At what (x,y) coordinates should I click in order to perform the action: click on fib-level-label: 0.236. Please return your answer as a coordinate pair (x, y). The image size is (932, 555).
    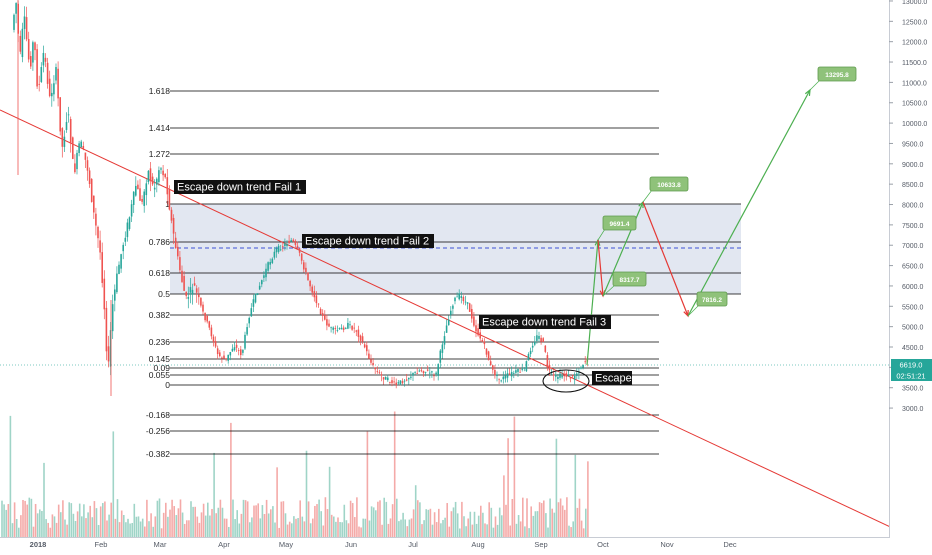
    Looking at the image, I should click on (160, 342).